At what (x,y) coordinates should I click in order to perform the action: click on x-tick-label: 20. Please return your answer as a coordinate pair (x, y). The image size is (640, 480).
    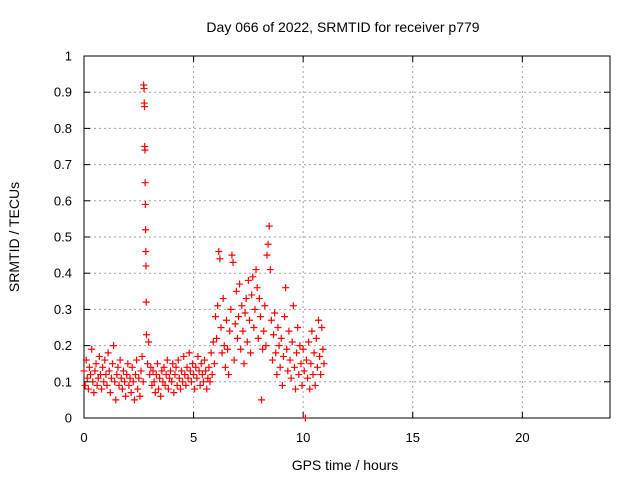
    Looking at the image, I should click on (522, 437).